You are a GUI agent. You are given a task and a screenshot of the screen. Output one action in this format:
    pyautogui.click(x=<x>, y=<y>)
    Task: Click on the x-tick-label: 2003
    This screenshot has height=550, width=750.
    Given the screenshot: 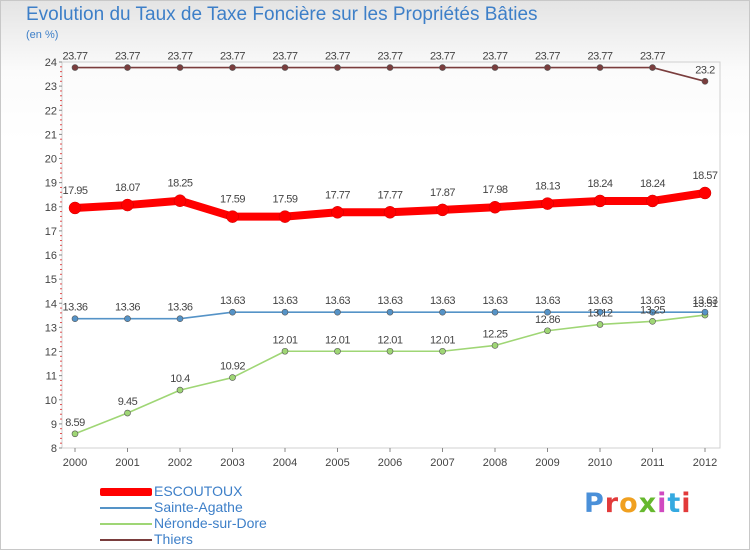 What is the action you would take?
    pyautogui.click(x=232, y=463)
    